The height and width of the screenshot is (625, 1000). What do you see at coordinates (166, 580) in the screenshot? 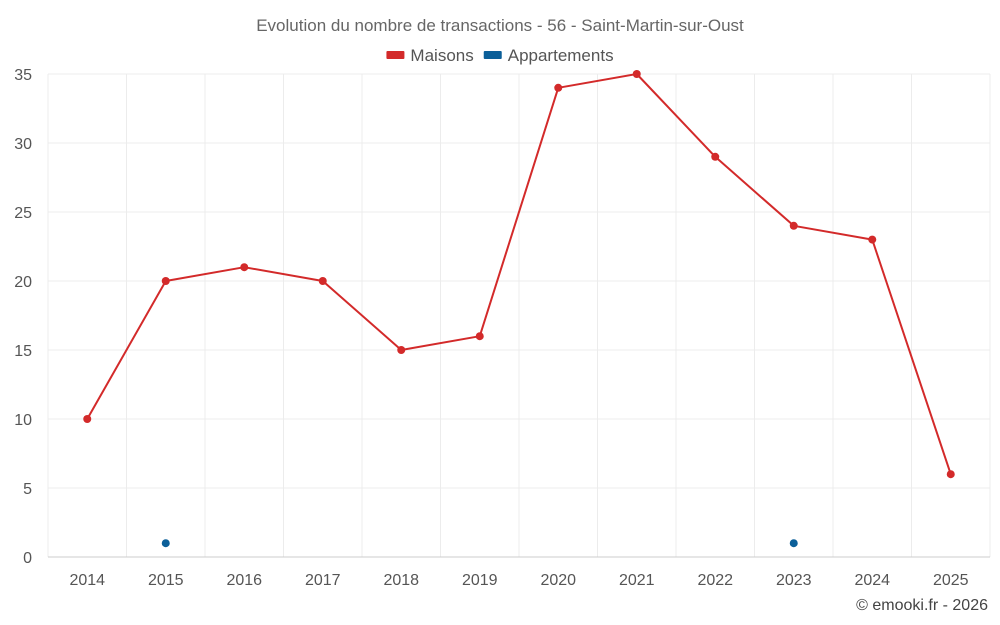
I see `x-tick-label: 2015` at bounding box center [166, 580].